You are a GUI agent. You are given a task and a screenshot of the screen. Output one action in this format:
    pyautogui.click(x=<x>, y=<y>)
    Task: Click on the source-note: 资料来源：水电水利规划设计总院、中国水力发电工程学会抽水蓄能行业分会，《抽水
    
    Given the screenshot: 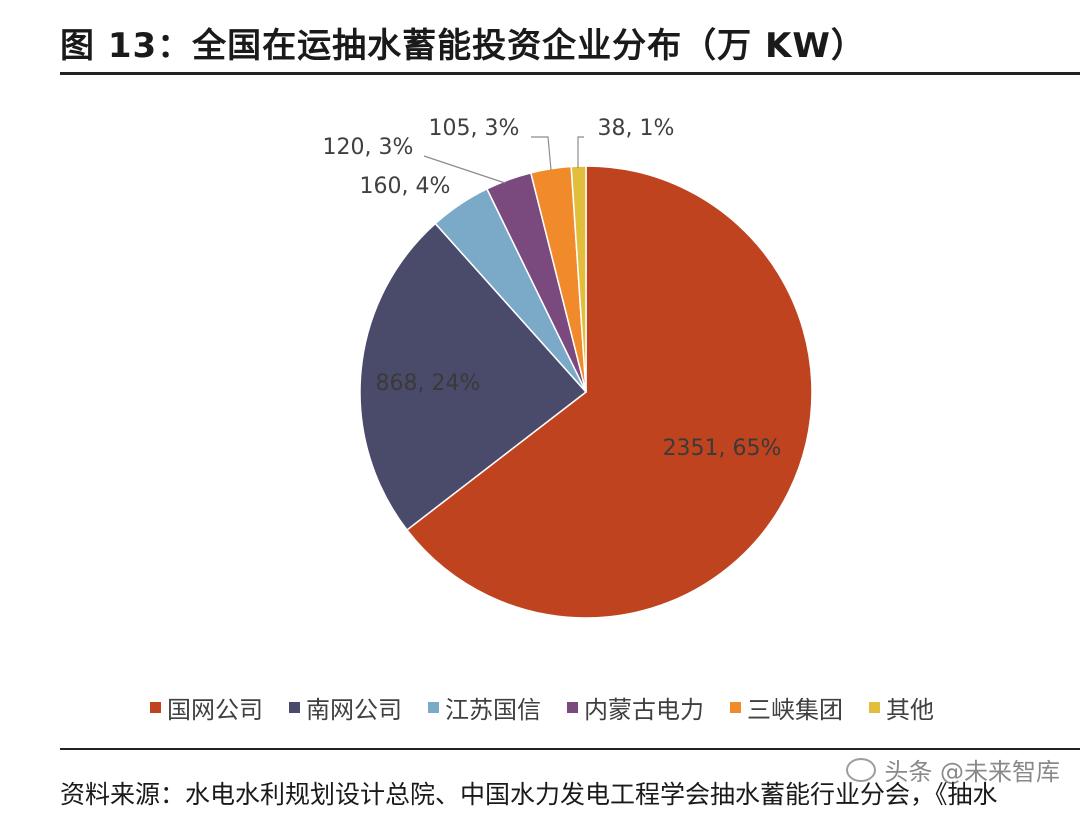 What is the action you would take?
    pyautogui.click(x=529, y=794)
    